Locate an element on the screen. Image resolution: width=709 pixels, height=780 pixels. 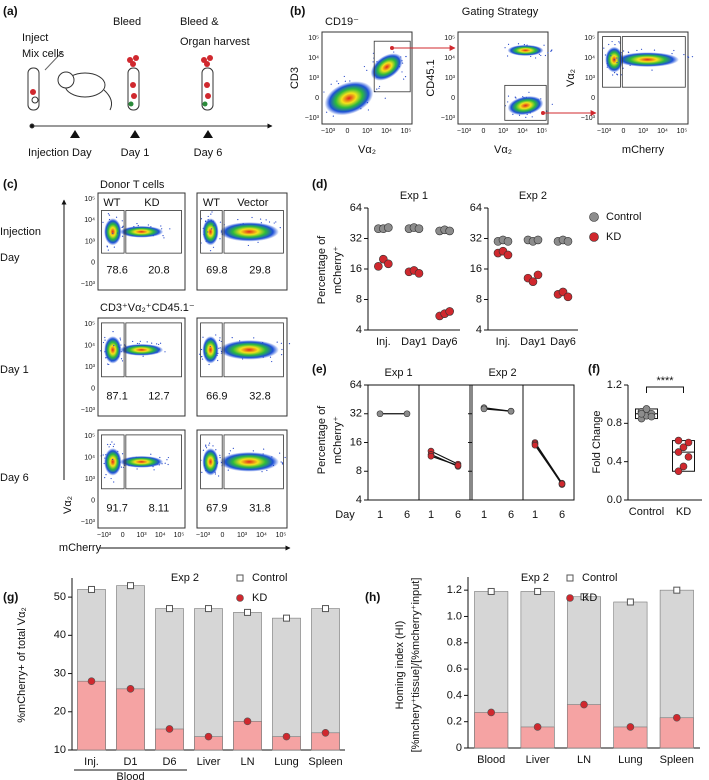
x-tick-label: Inj. is located at coordinates (91, 762).